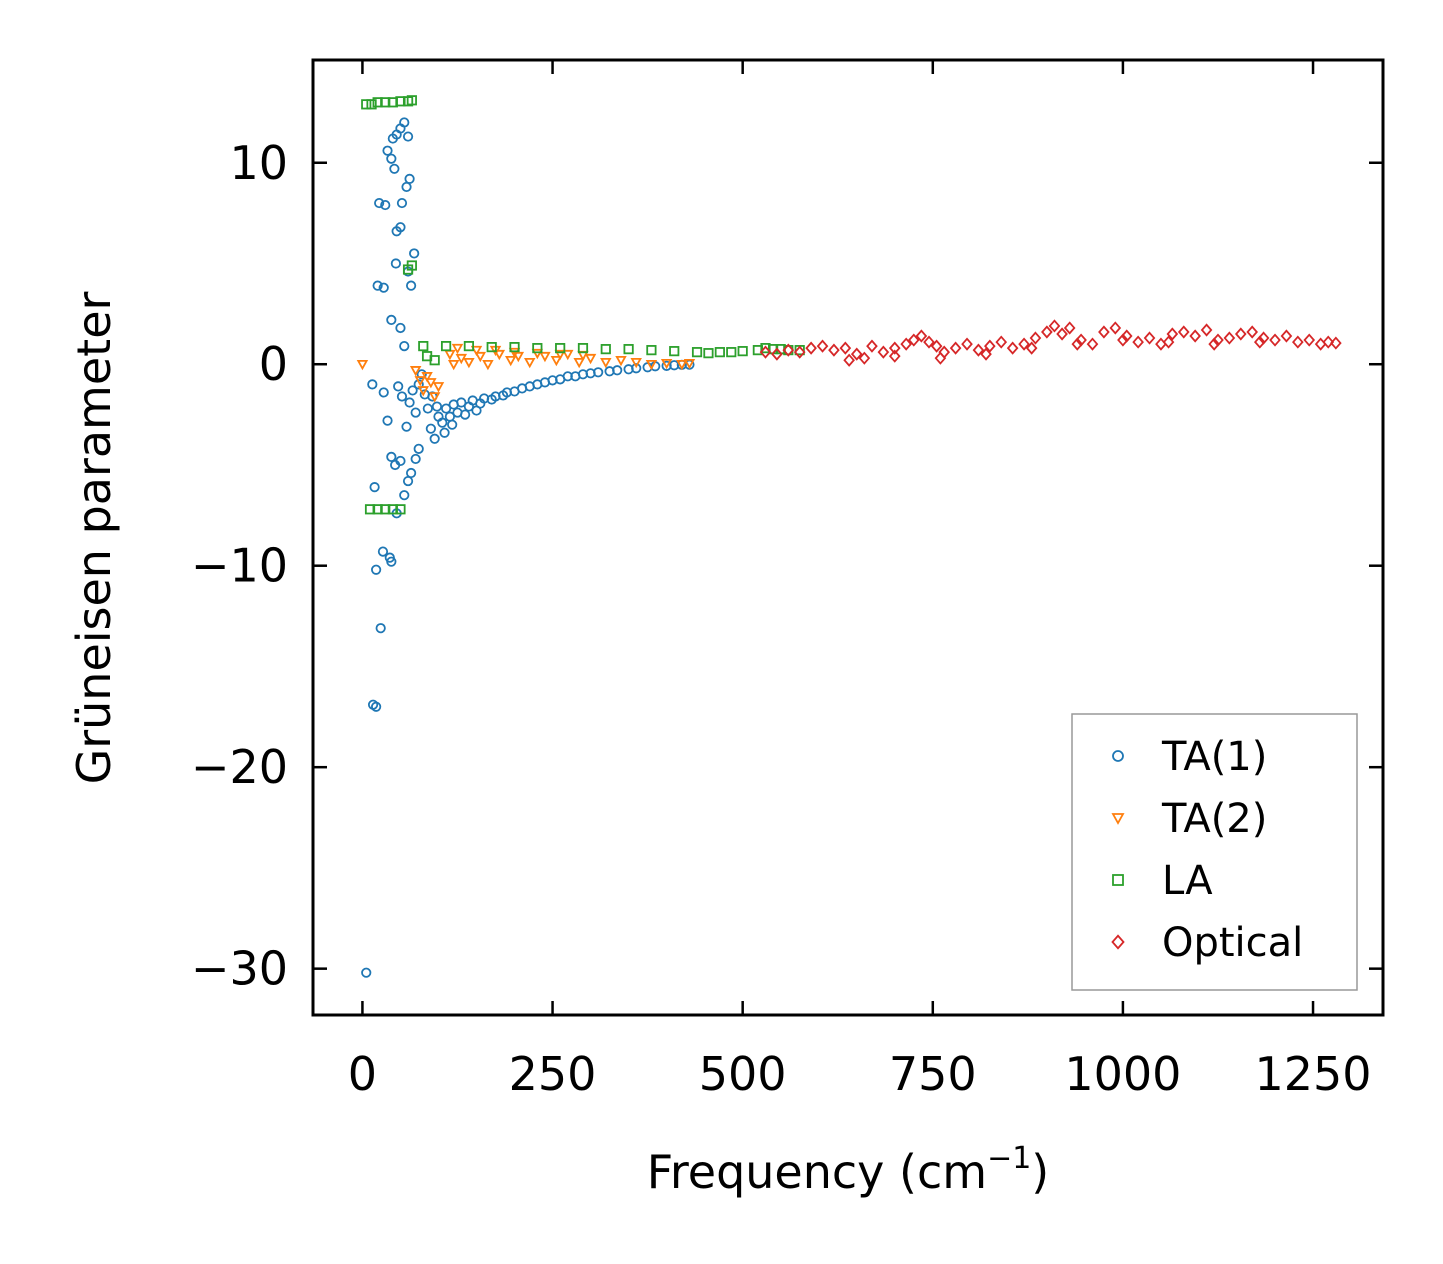 This screenshot has width=1443, height=1264. What do you see at coordinates (239, 767) in the screenshot?
I see `y-tick-label: −20` at bounding box center [239, 767].